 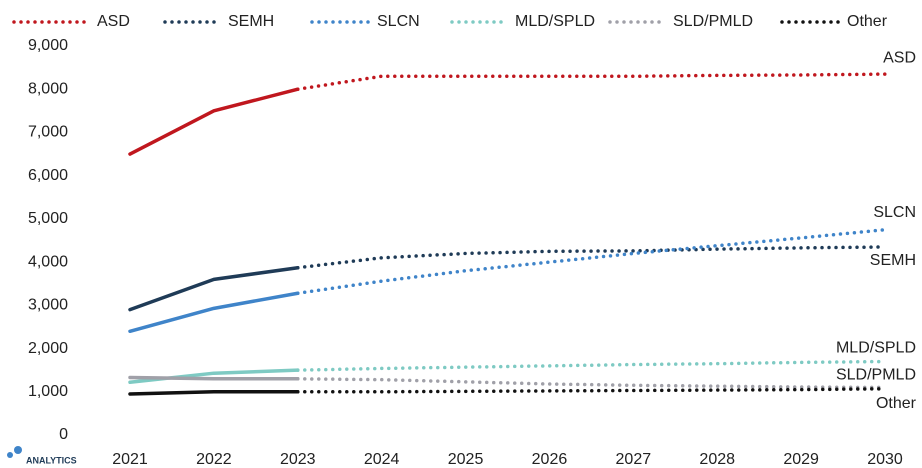 What do you see at coordinates (896, 403) in the screenshot?
I see `series-end-label: Other` at bounding box center [896, 403].